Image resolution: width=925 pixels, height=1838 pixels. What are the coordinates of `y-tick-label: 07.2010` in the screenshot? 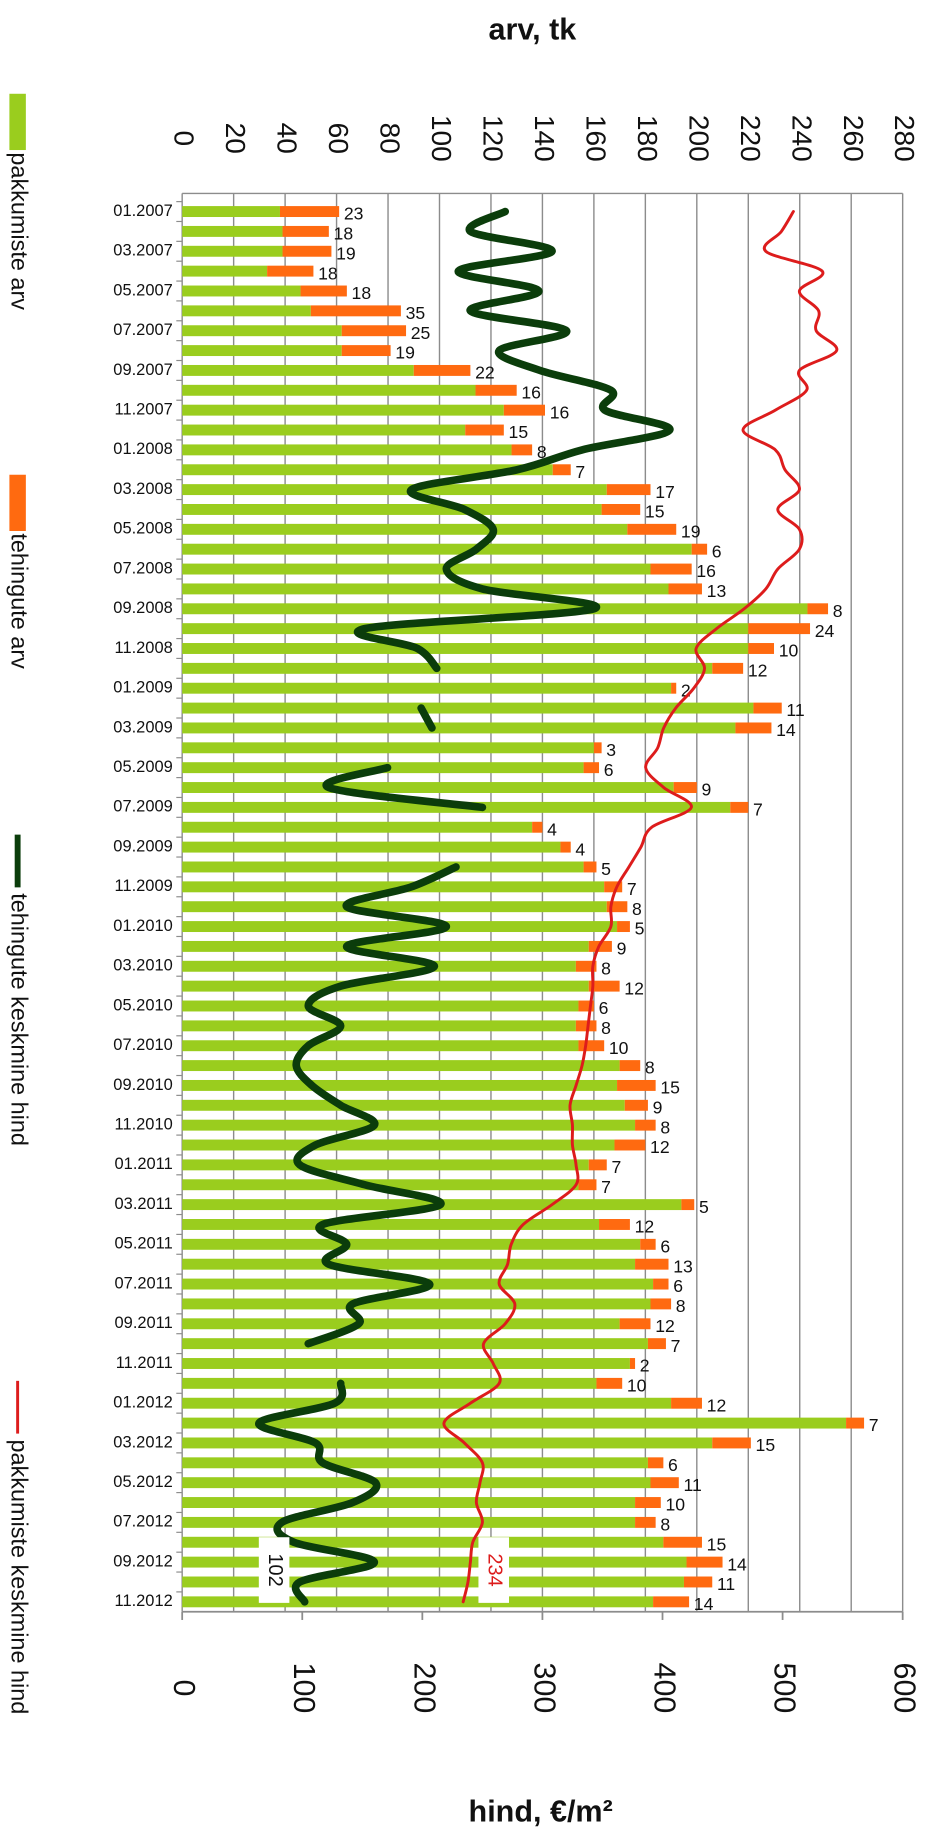 It's located at (142, 1045).